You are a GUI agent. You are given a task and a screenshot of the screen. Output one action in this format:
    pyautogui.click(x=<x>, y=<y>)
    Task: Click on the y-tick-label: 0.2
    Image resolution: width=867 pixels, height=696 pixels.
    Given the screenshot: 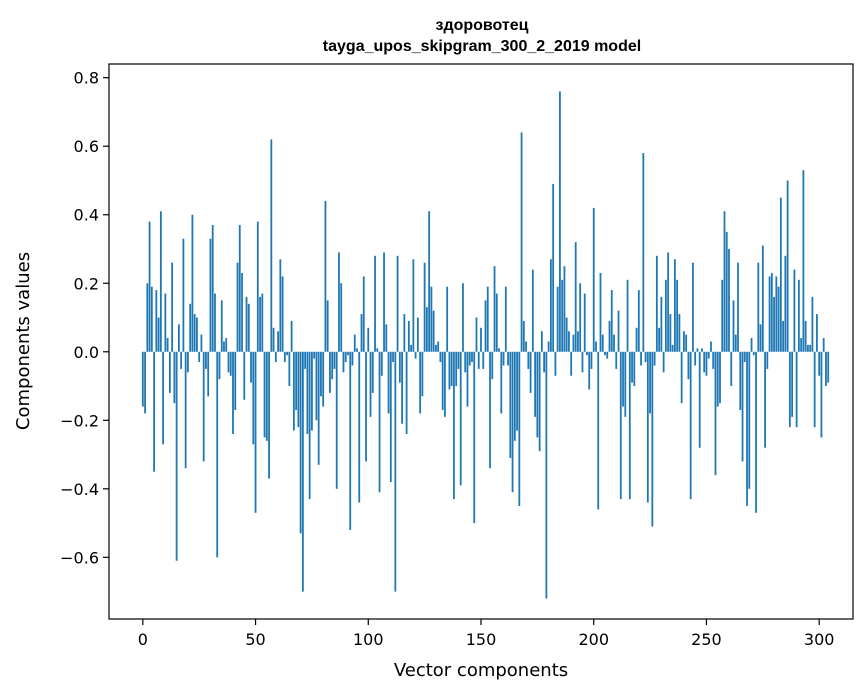 What is the action you would take?
    pyautogui.click(x=86, y=283)
    